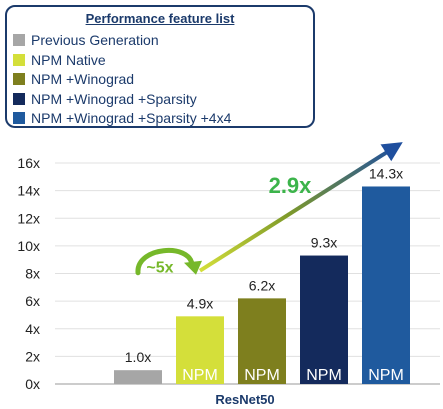  I want to click on legend-label: NPM Native, so click(68, 59).